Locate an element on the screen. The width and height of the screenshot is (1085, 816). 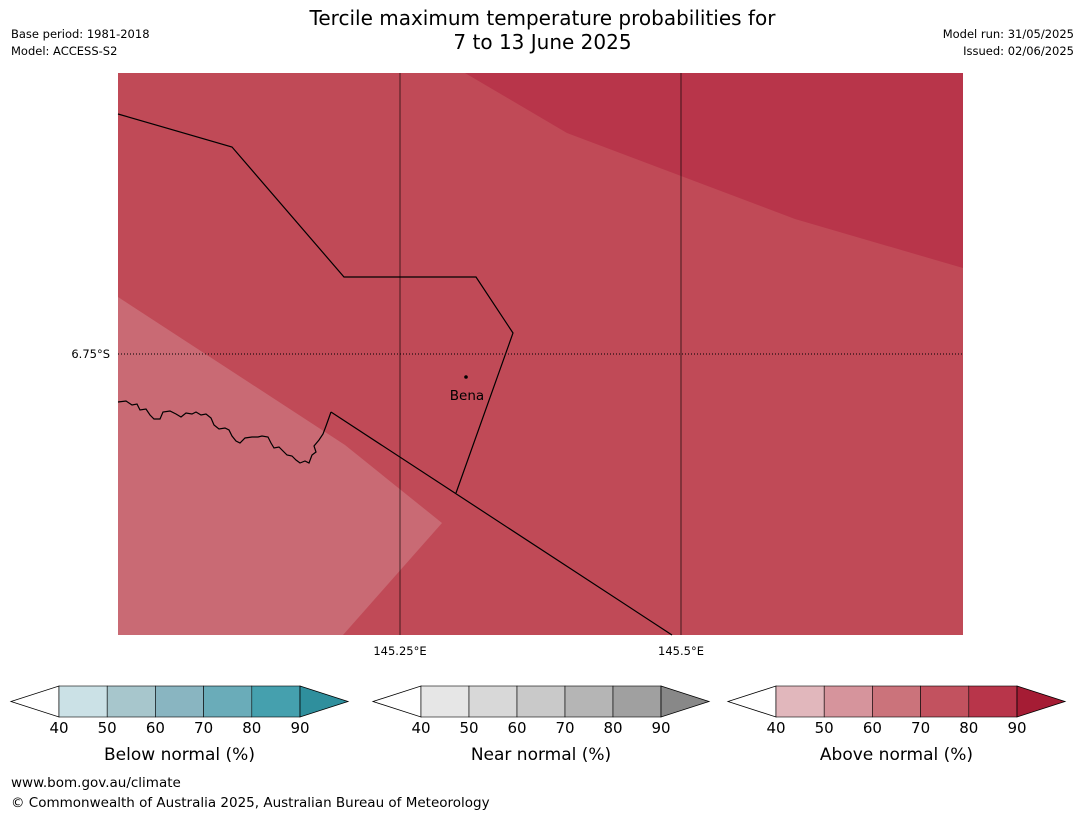
title-line-2: 7 to 13 June 2025 is located at coordinates (542, 42).